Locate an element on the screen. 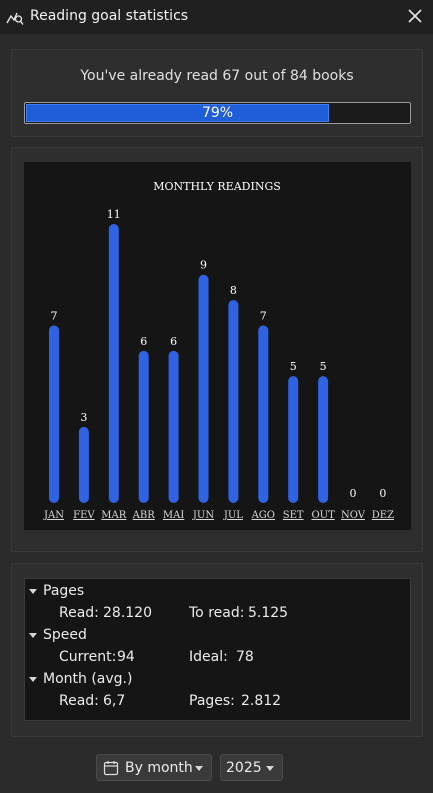 The height and width of the screenshot is (793, 433). chart-bar-fev is located at coordinates (83, 464).